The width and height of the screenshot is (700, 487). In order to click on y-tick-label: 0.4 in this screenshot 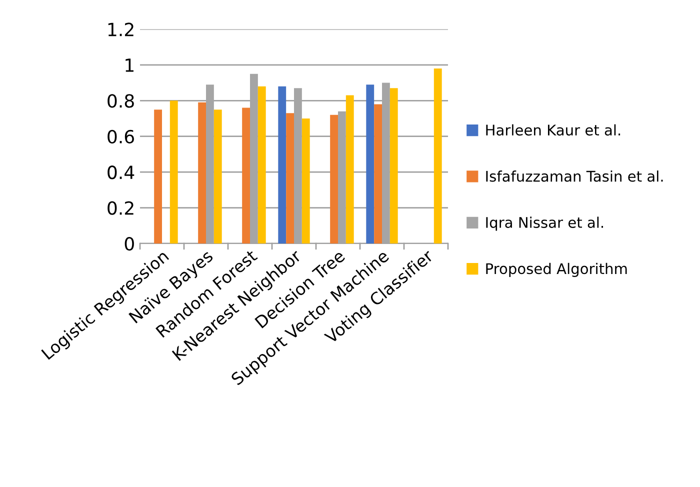, I will do `click(121, 173)`.